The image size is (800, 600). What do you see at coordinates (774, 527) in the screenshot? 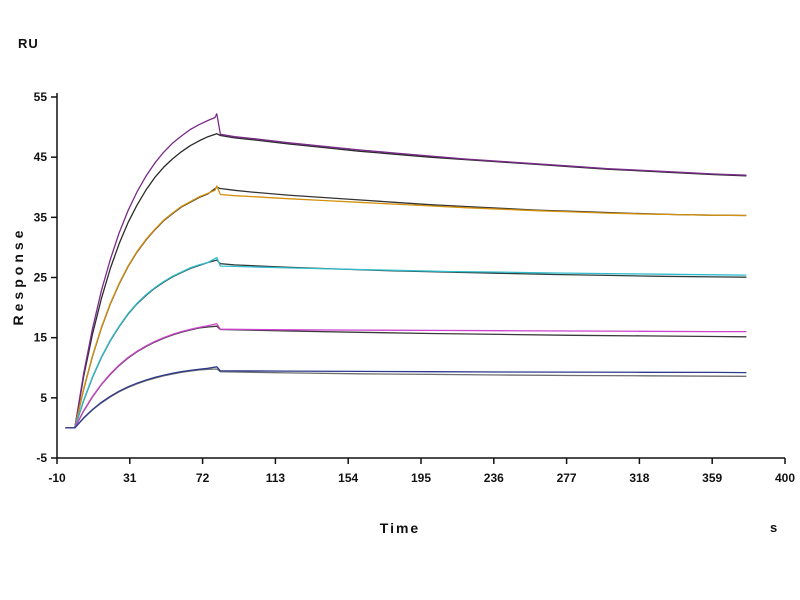
I see `x-axis-unit-label: s` at bounding box center [774, 527].